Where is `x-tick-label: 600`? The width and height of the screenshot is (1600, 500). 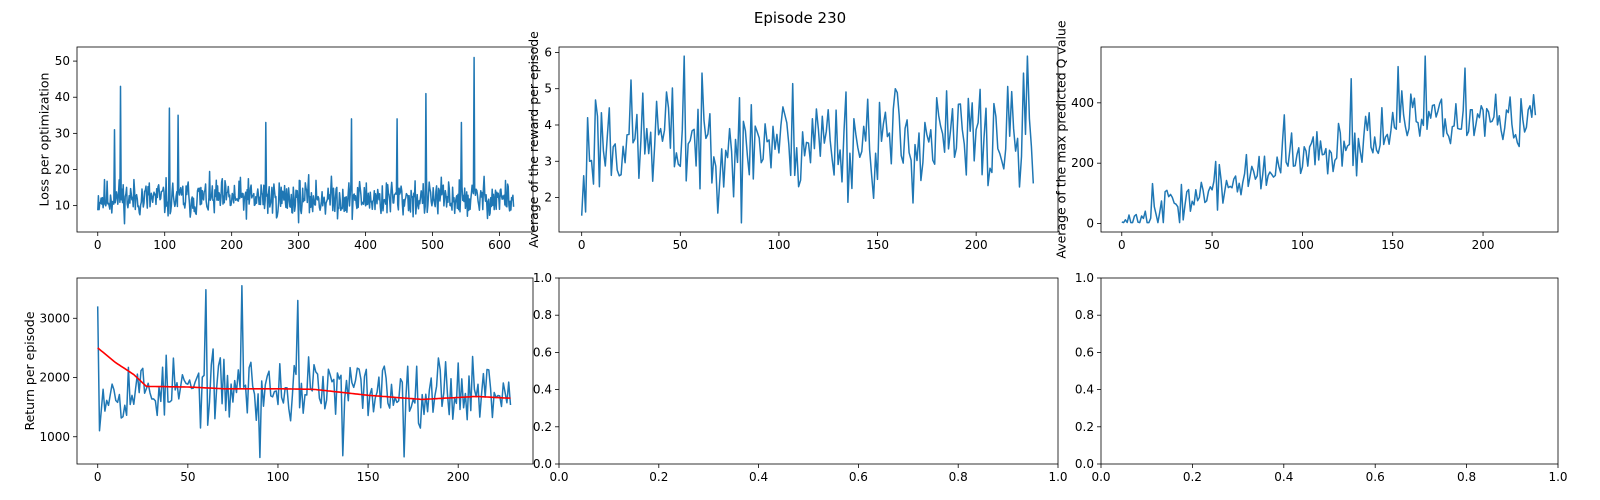 x-tick-label: 600 is located at coordinates (499, 245).